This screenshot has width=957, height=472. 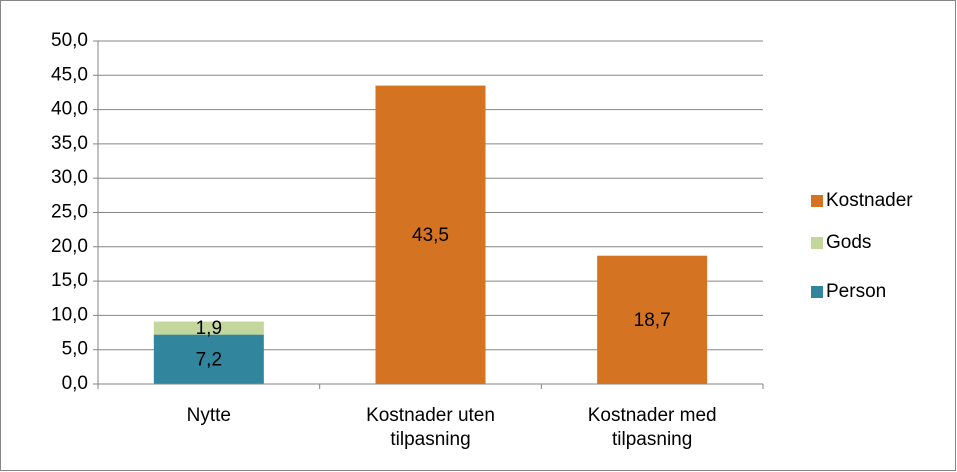 What do you see at coordinates (75, 383) in the screenshot?
I see `y-tick-label: 0,0` at bounding box center [75, 383].